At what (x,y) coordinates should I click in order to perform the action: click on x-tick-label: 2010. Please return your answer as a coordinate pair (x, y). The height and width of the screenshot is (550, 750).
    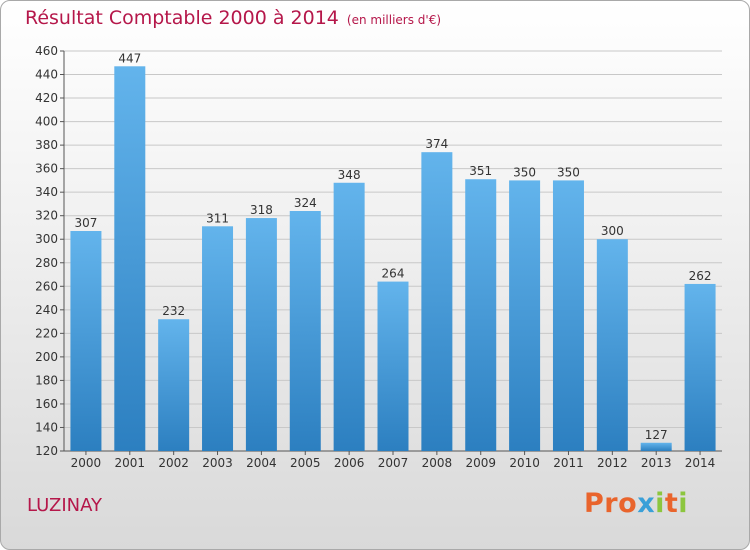
    Looking at the image, I should click on (524, 463).